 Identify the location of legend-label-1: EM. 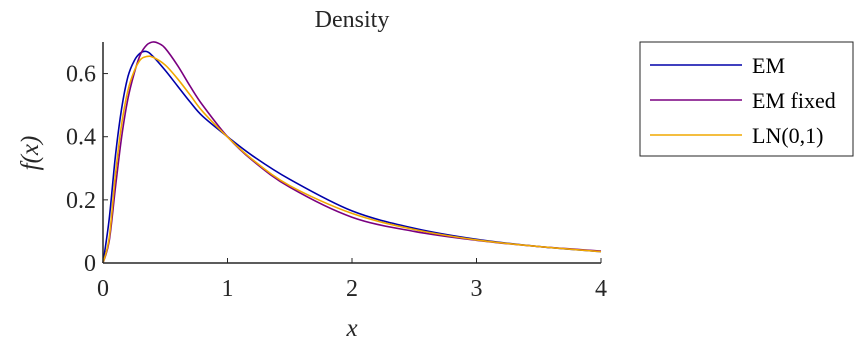
(768, 65).